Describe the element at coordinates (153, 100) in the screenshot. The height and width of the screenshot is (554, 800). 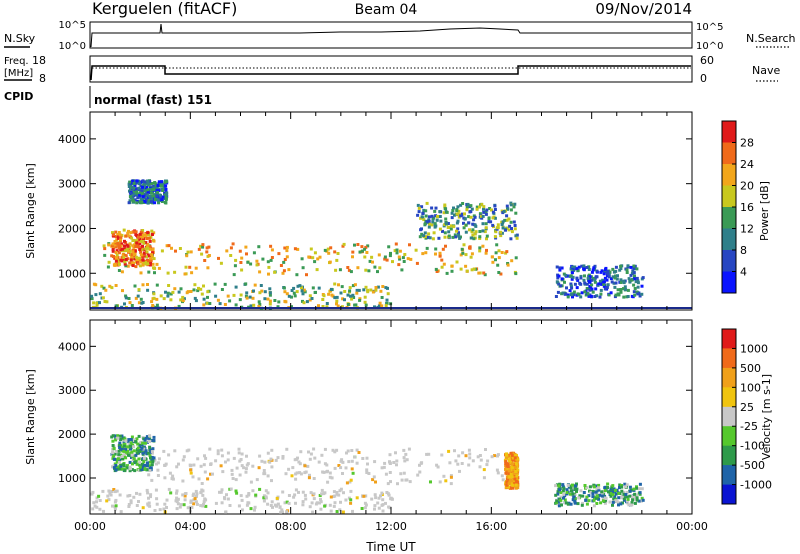
I see `cpid-value: normal (fast) 151` at that location.